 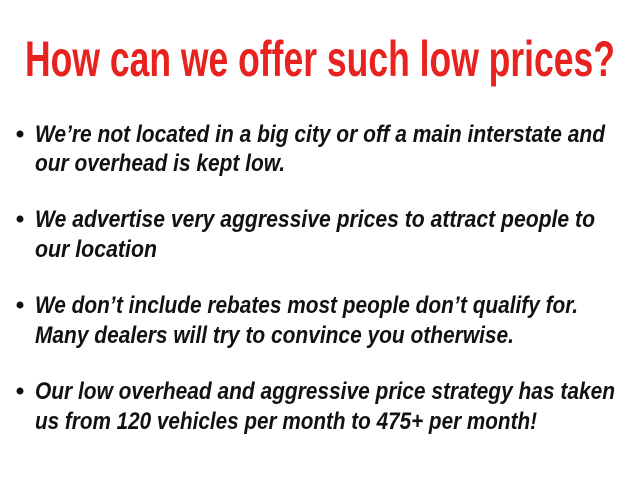 I want to click on bullet-text: our location, so click(x=96, y=249).